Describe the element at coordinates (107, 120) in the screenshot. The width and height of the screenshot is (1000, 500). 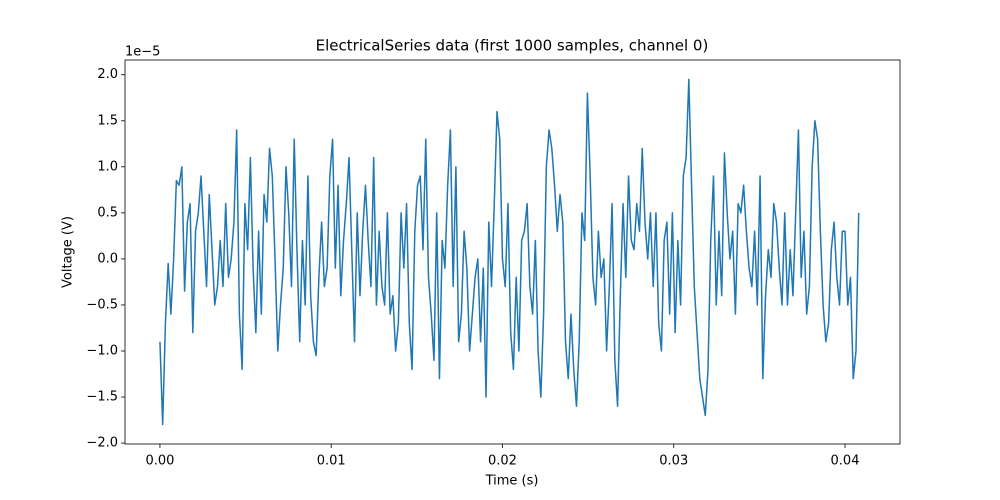
I see `y-tick-label: 1.5` at that location.